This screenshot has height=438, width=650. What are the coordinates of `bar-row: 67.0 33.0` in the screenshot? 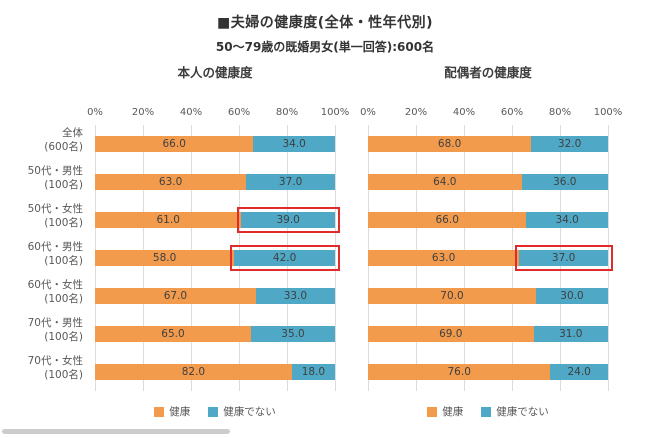 It's located at (215, 296).